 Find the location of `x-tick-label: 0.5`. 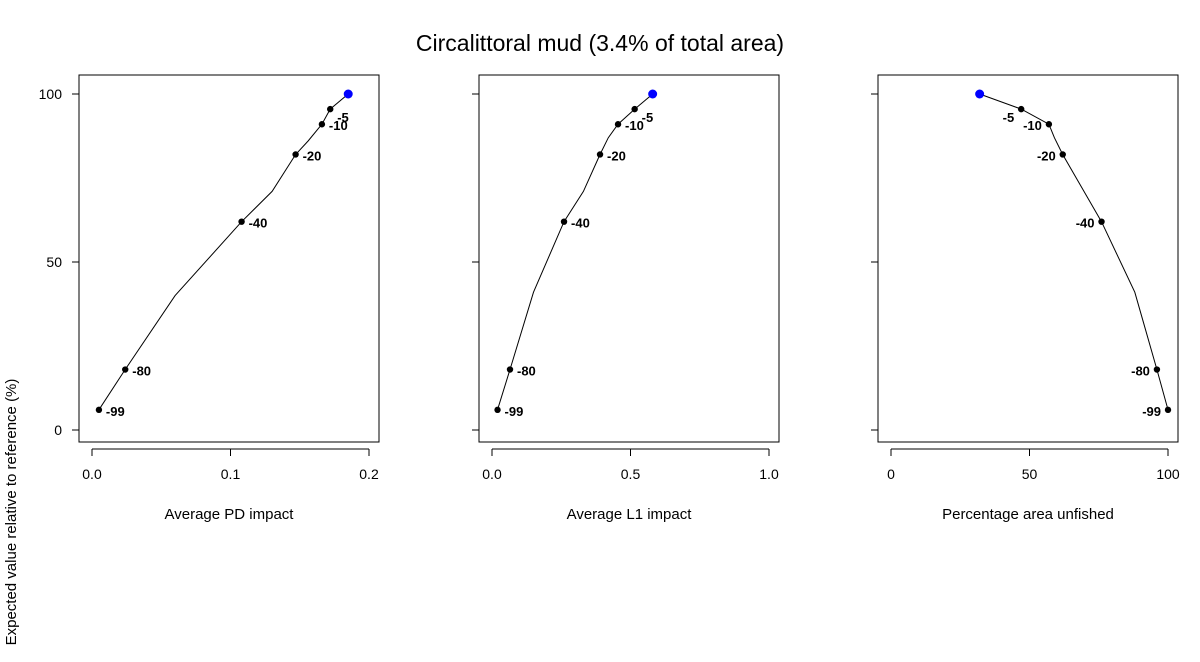

x-tick-label: 0.5 is located at coordinates (631, 474).